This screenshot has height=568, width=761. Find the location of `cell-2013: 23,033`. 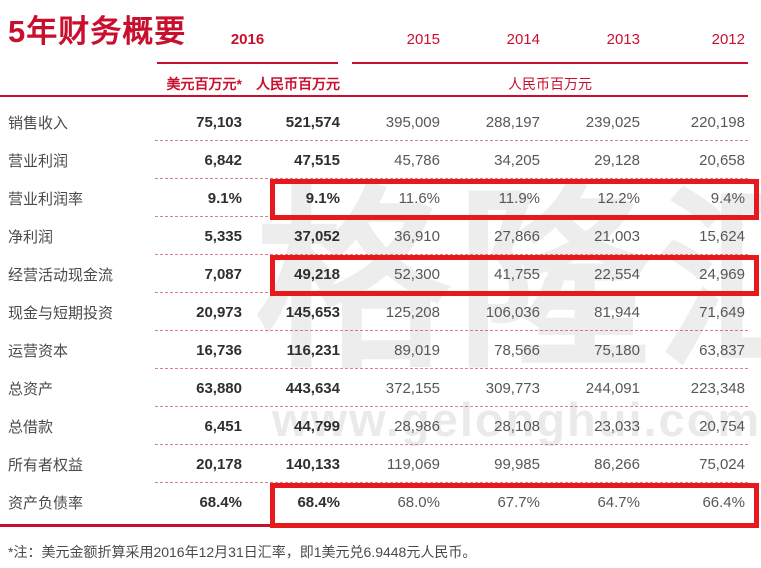

cell-2013: 23,033 is located at coordinates (617, 426).